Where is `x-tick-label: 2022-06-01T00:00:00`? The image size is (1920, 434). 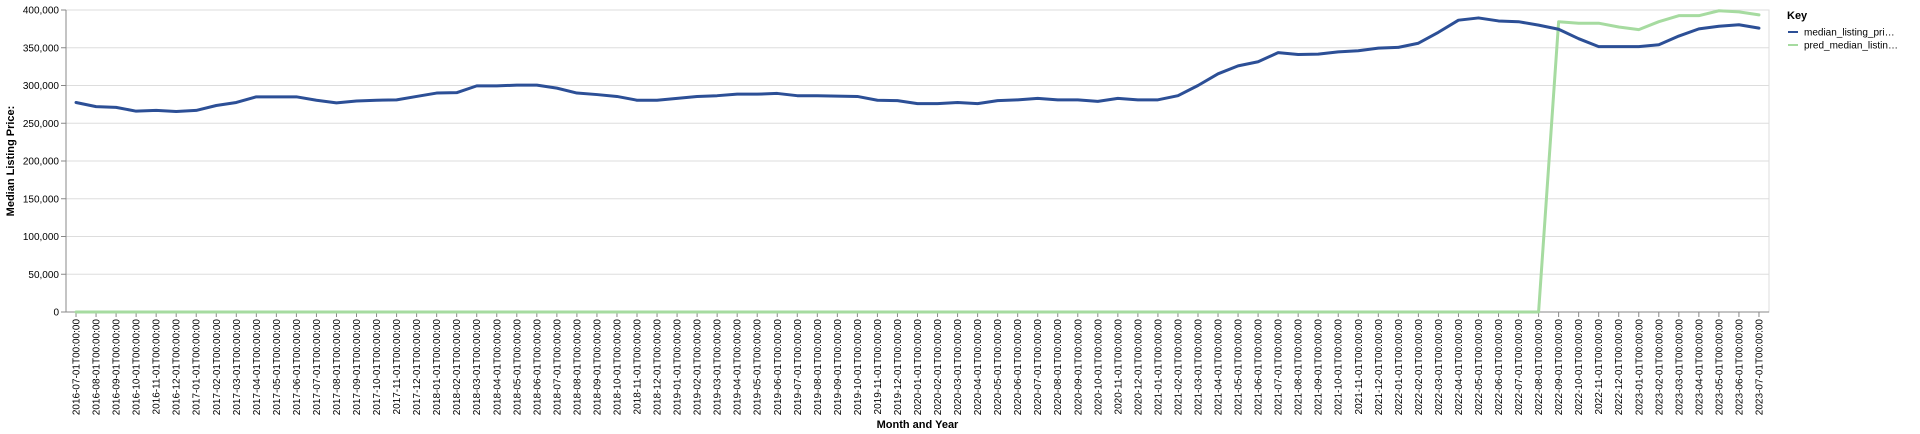 x-tick-label: 2022-06-01T00:00:00 is located at coordinates (1499, 367).